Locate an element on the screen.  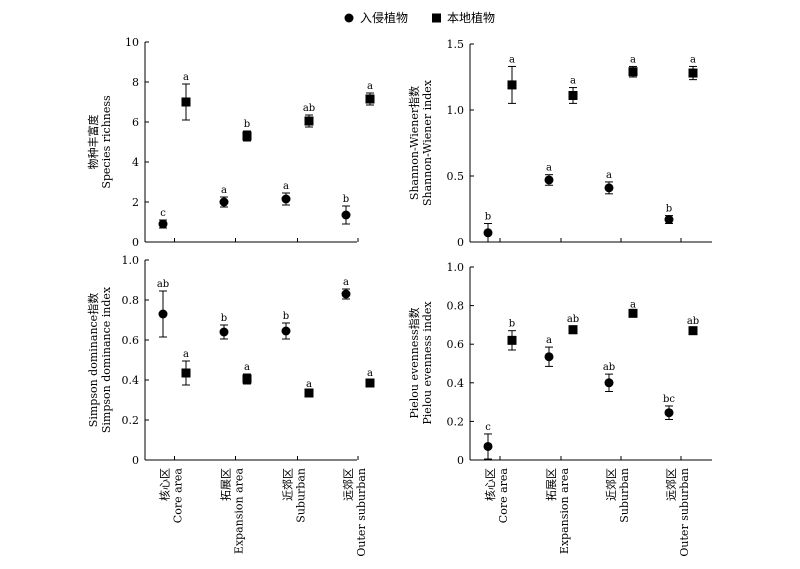
legend-square-marker is located at coordinates (436, 18).